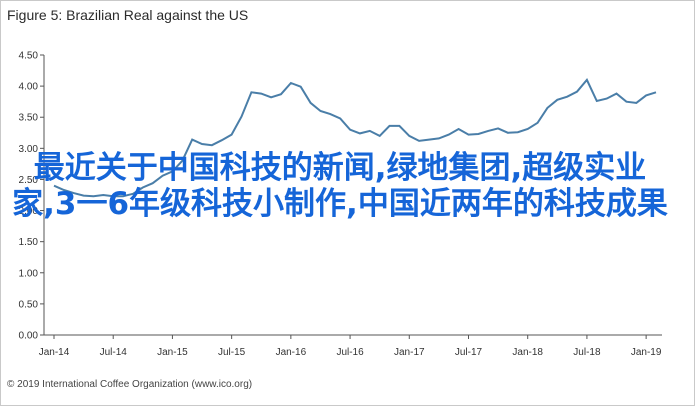  I want to click on y-tick-label: 0.00, so click(29, 336).